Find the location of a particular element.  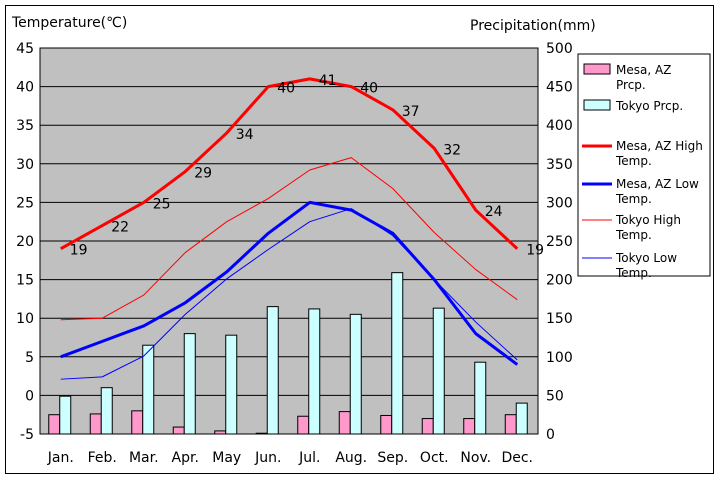

left-tick-label: 35 is located at coordinates (25, 126).